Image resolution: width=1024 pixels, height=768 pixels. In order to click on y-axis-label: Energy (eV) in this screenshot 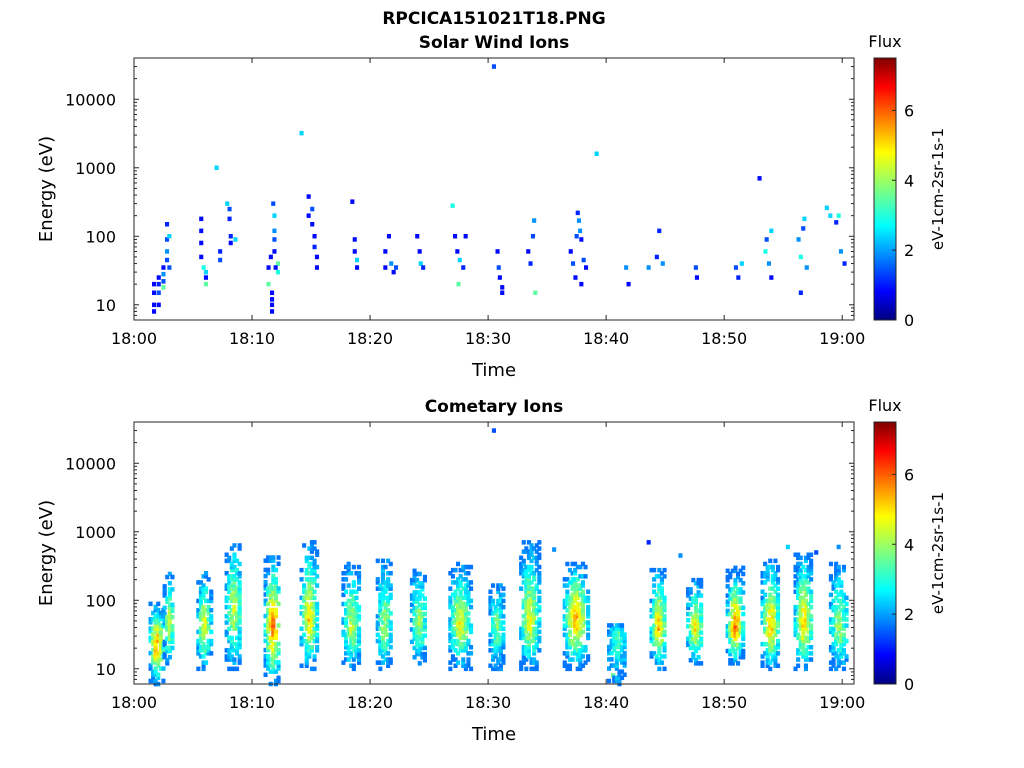, I will do `click(46, 553)`.